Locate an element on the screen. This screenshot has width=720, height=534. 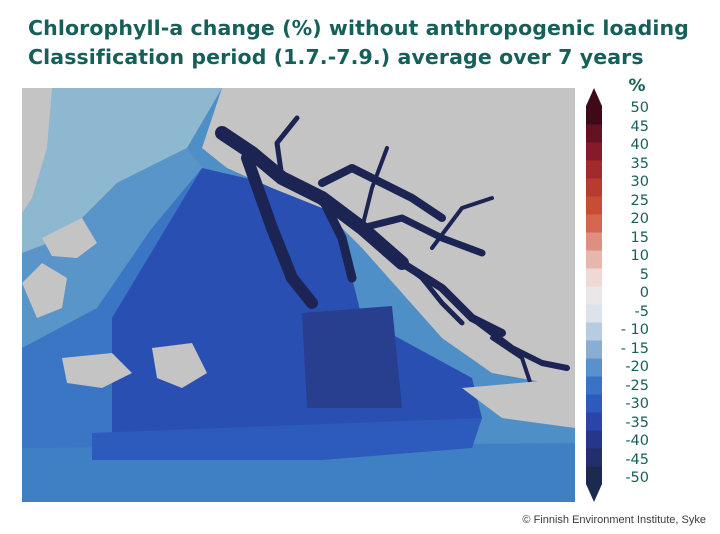
darker-square-zone is located at coordinates (352, 357).